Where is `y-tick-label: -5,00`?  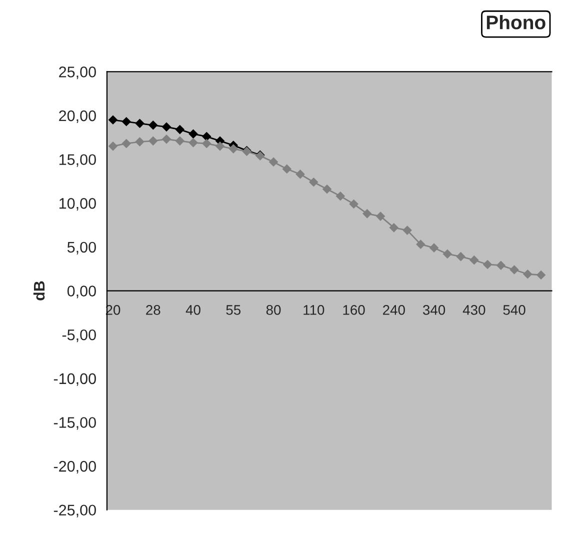
y-tick-label: -5,00 is located at coordinates (79, 335).